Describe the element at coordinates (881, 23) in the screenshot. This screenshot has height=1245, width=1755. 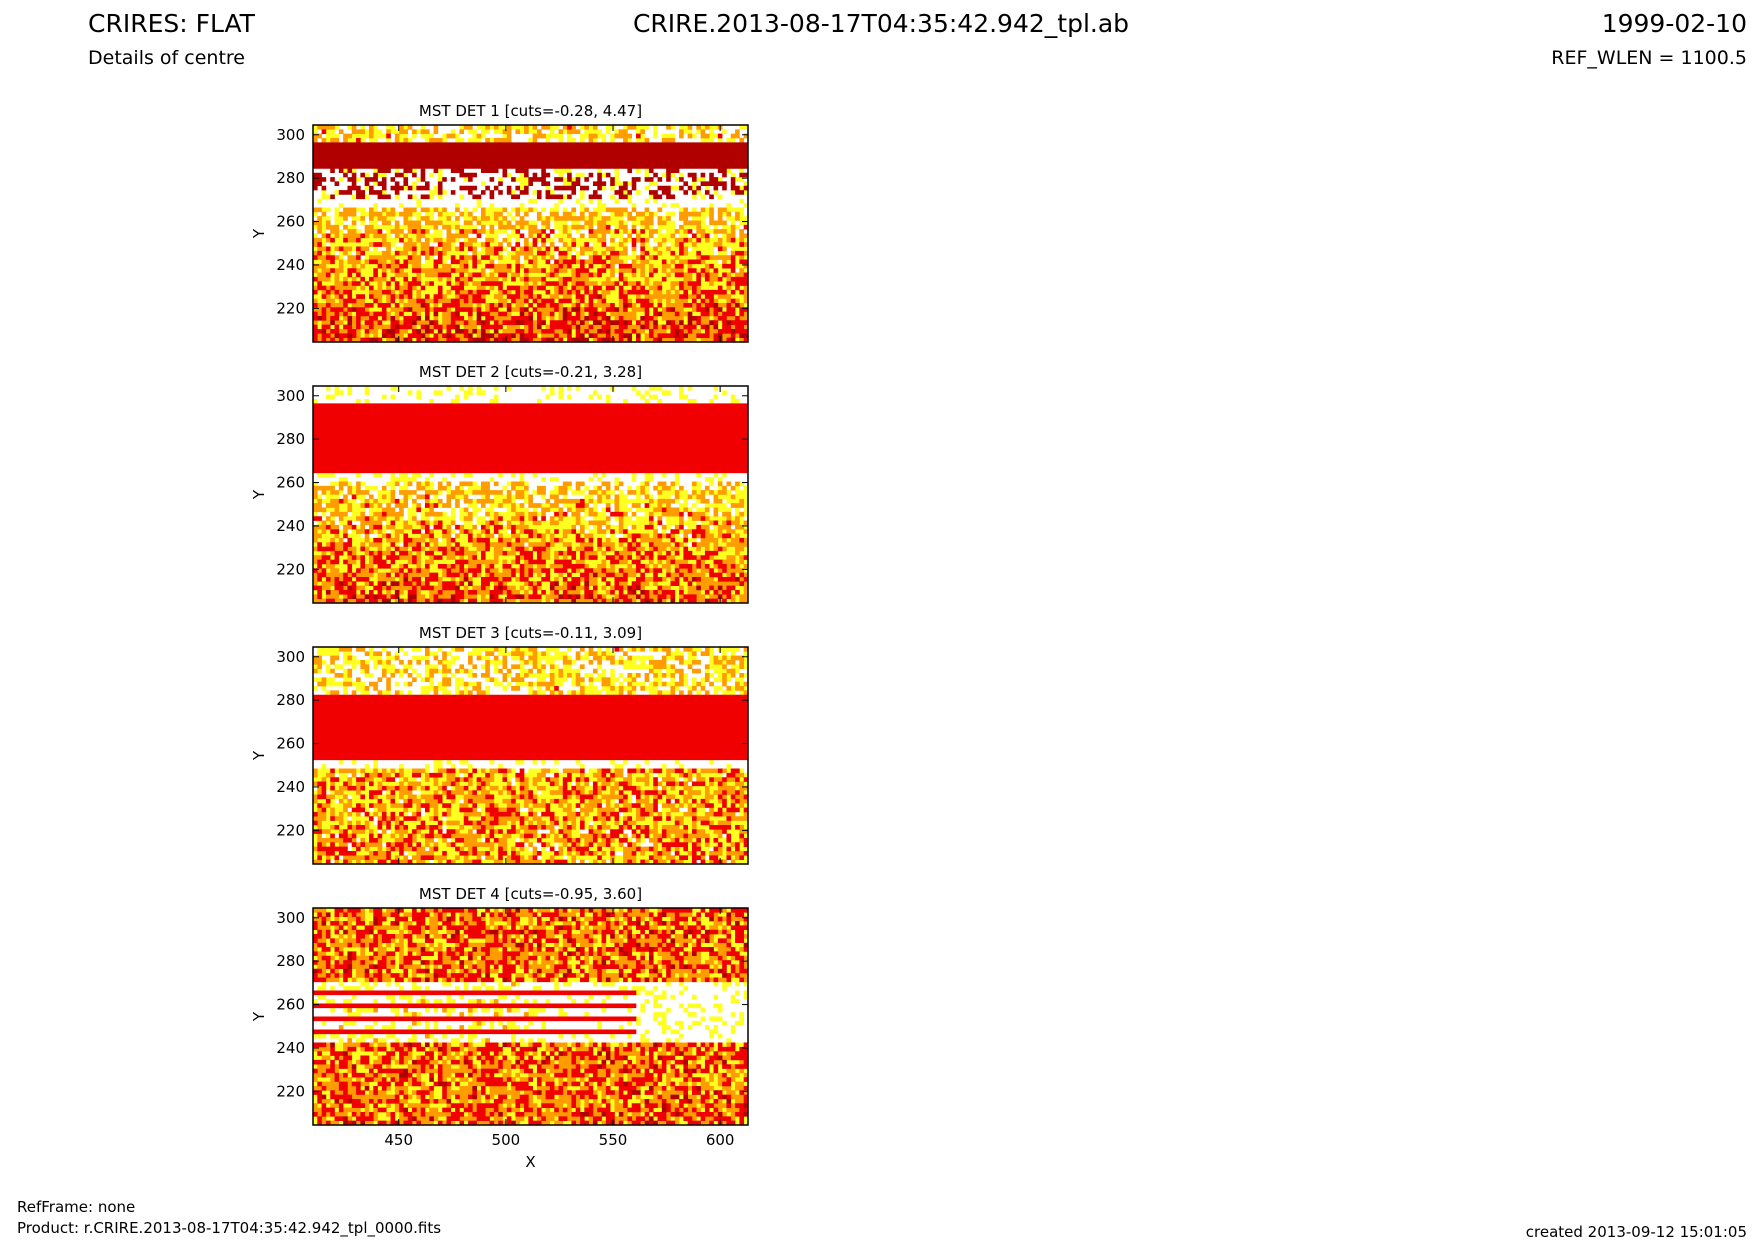
I see `header-filename: CRIRE.2013-08-17T04:35:42.942_tpl.ab` at that location.